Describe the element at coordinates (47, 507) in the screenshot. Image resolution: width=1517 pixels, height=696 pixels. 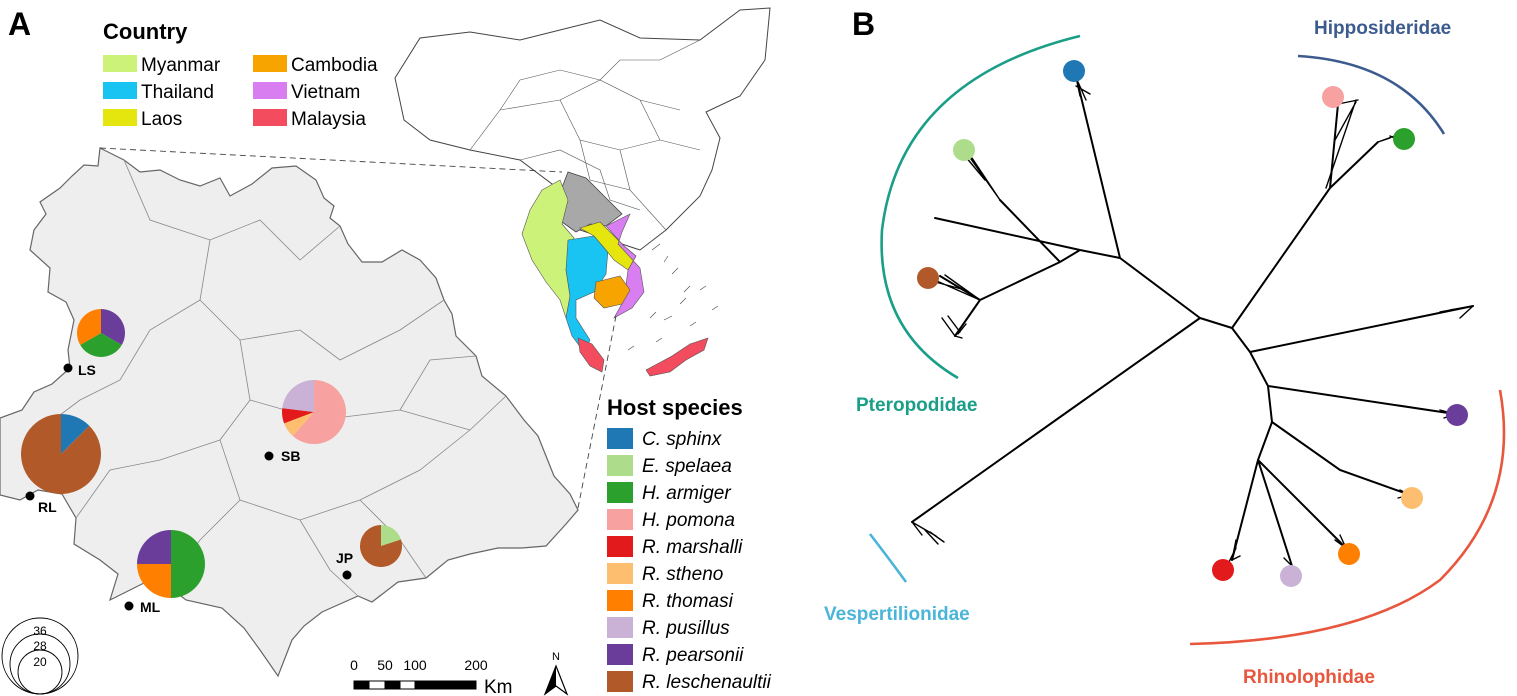
I see `site-label-rl: RL` at that location.